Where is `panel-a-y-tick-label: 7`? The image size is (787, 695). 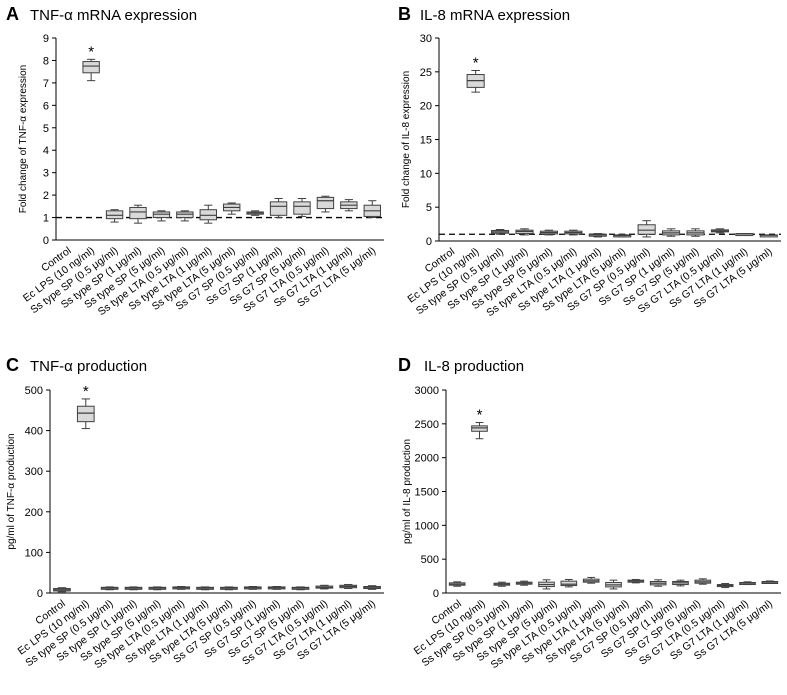
panel-a-y-tick-label: 7 is located at coordinates (46, 84).